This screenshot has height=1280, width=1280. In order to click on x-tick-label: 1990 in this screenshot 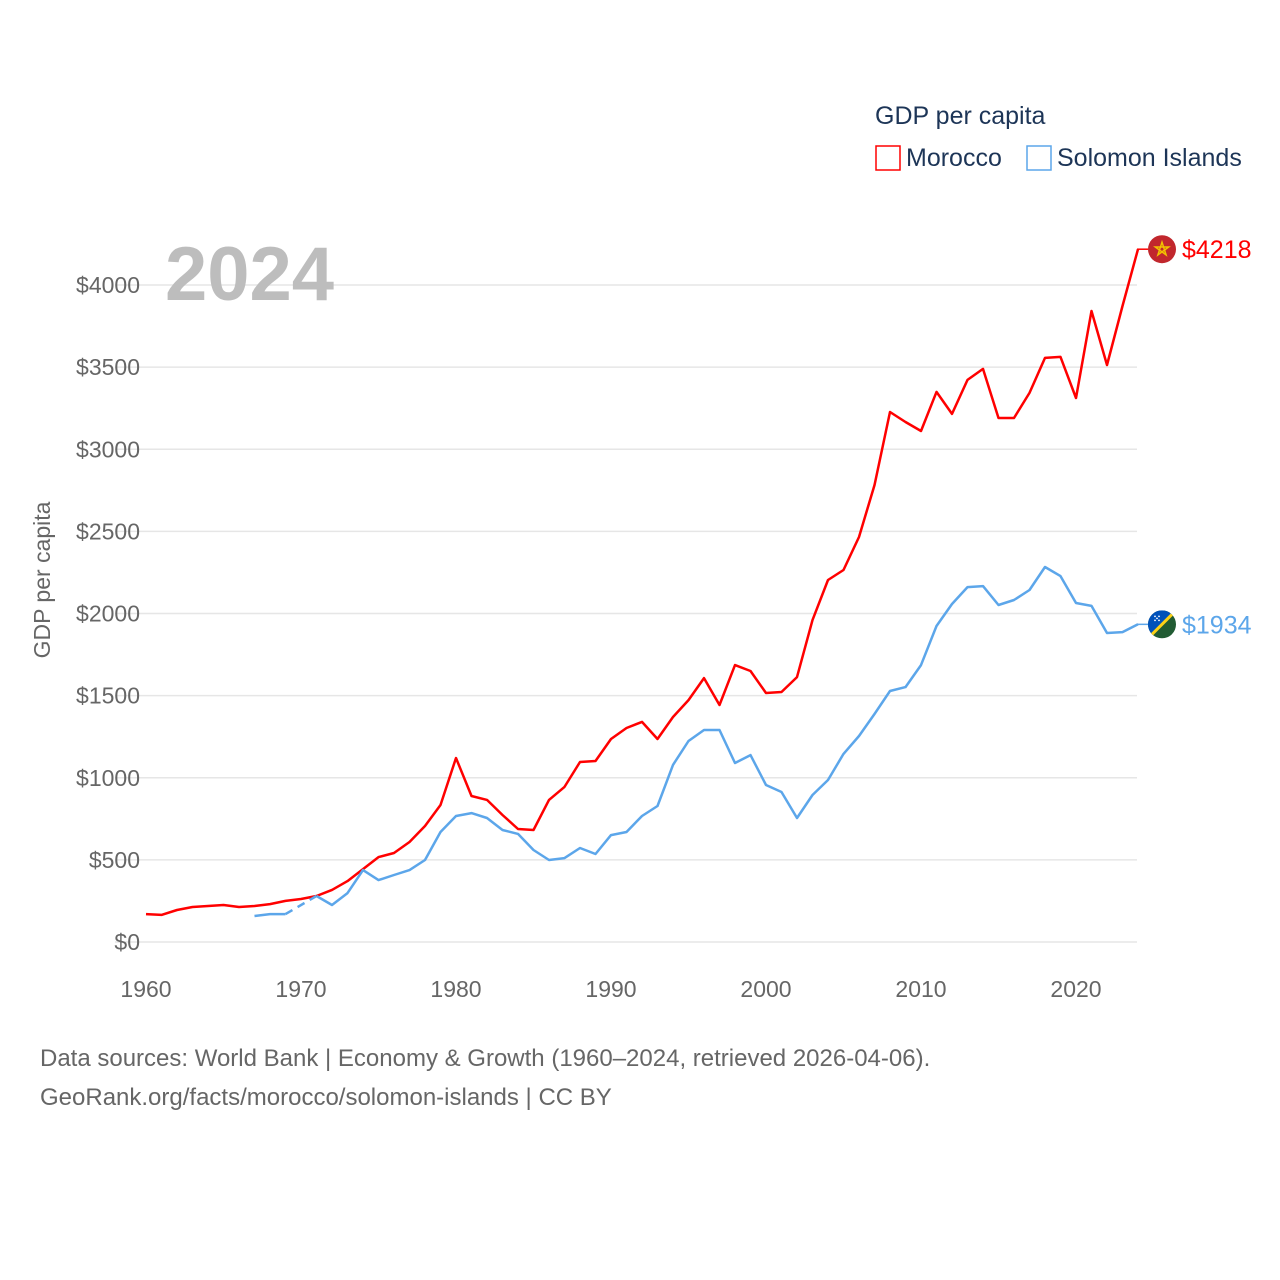, I will do `click(610, 989)`.